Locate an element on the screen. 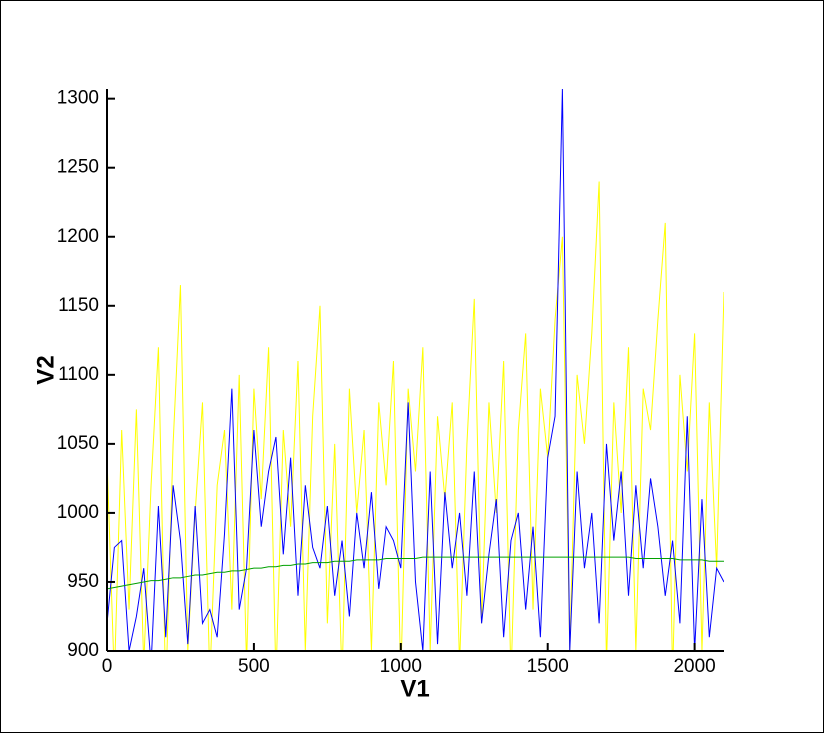  x-tick-label: 0 is located at coordinates (107, 666).